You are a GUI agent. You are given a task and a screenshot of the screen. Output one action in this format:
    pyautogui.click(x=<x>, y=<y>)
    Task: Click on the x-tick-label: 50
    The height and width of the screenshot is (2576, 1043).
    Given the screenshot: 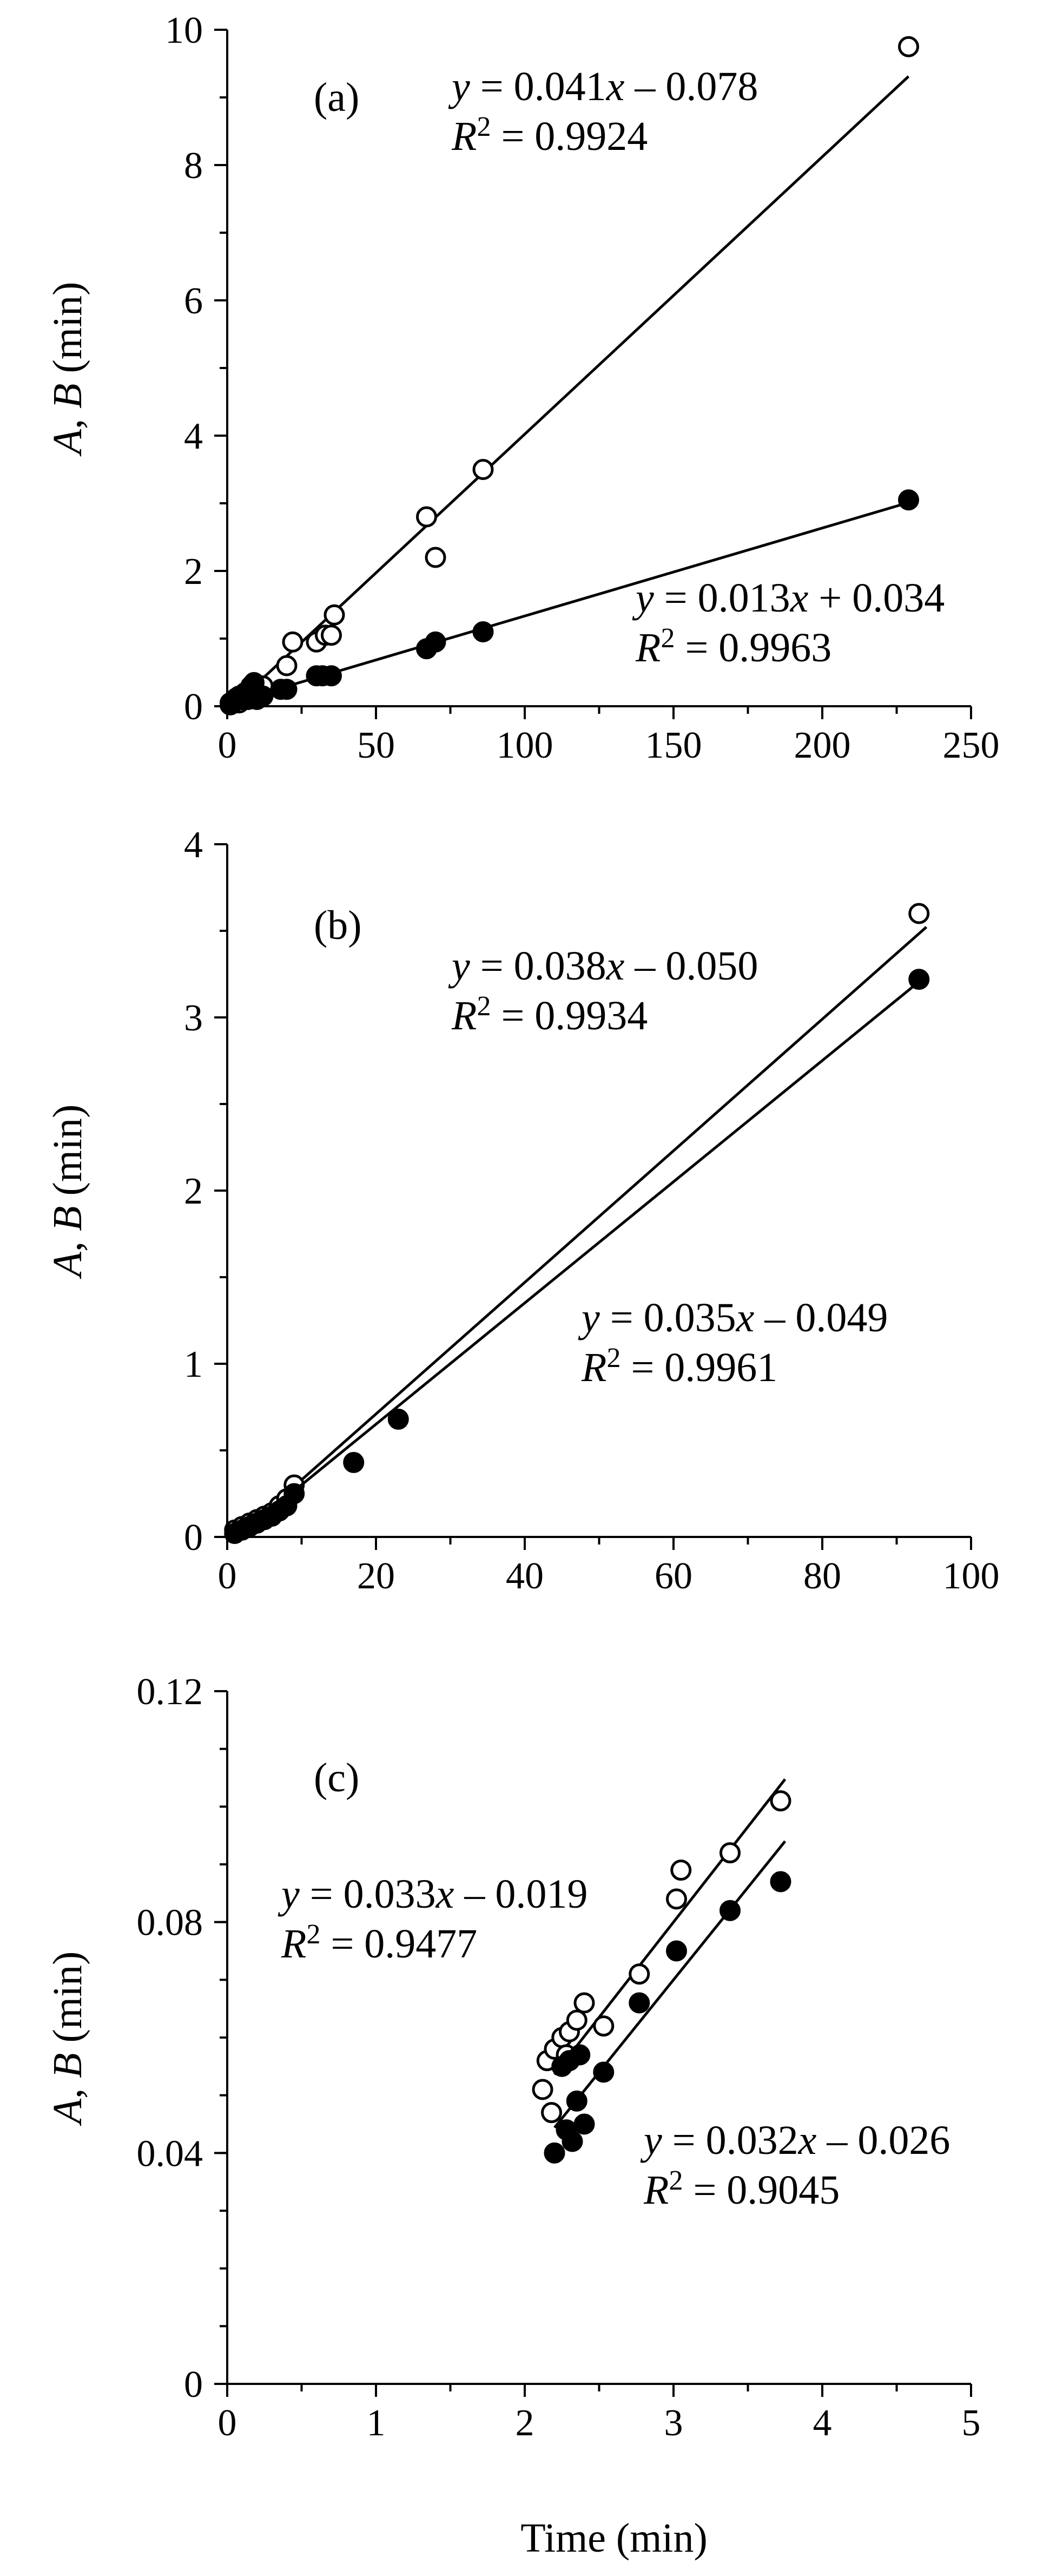 What is the action you would take?
    pyautogui.click(x=376, y=745)
    